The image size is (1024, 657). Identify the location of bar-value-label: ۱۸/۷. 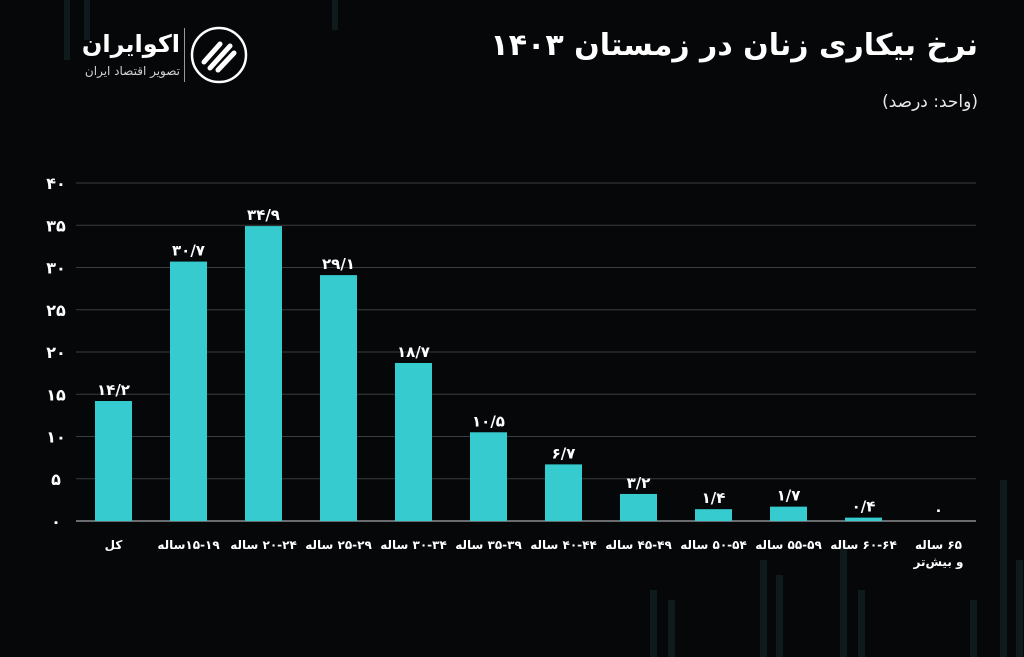
(413, 352).